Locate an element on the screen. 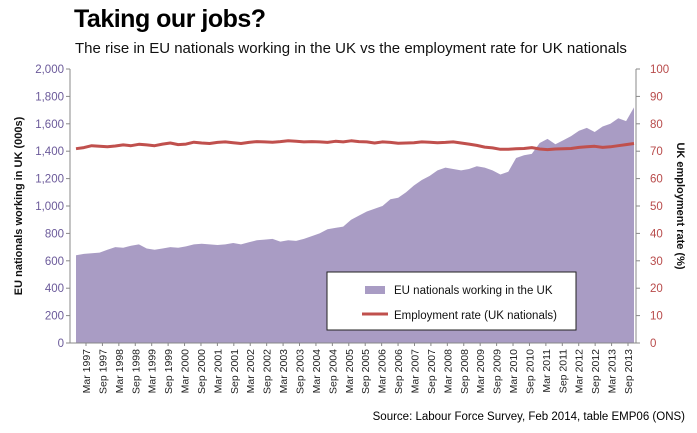 The image size is (697, 433). left-tick-label: 400 is located at coordinates (54, 289).